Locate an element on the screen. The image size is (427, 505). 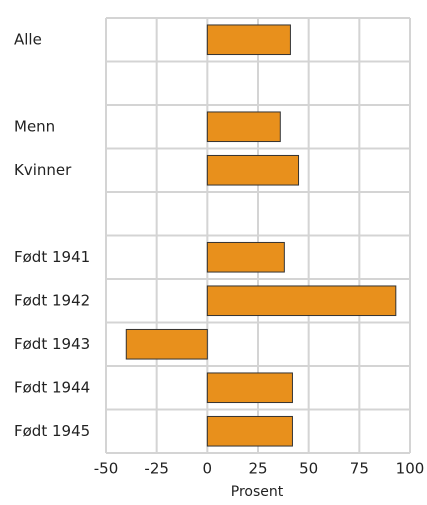
x-tick-label: 25 is located at coordinates (257, 469).